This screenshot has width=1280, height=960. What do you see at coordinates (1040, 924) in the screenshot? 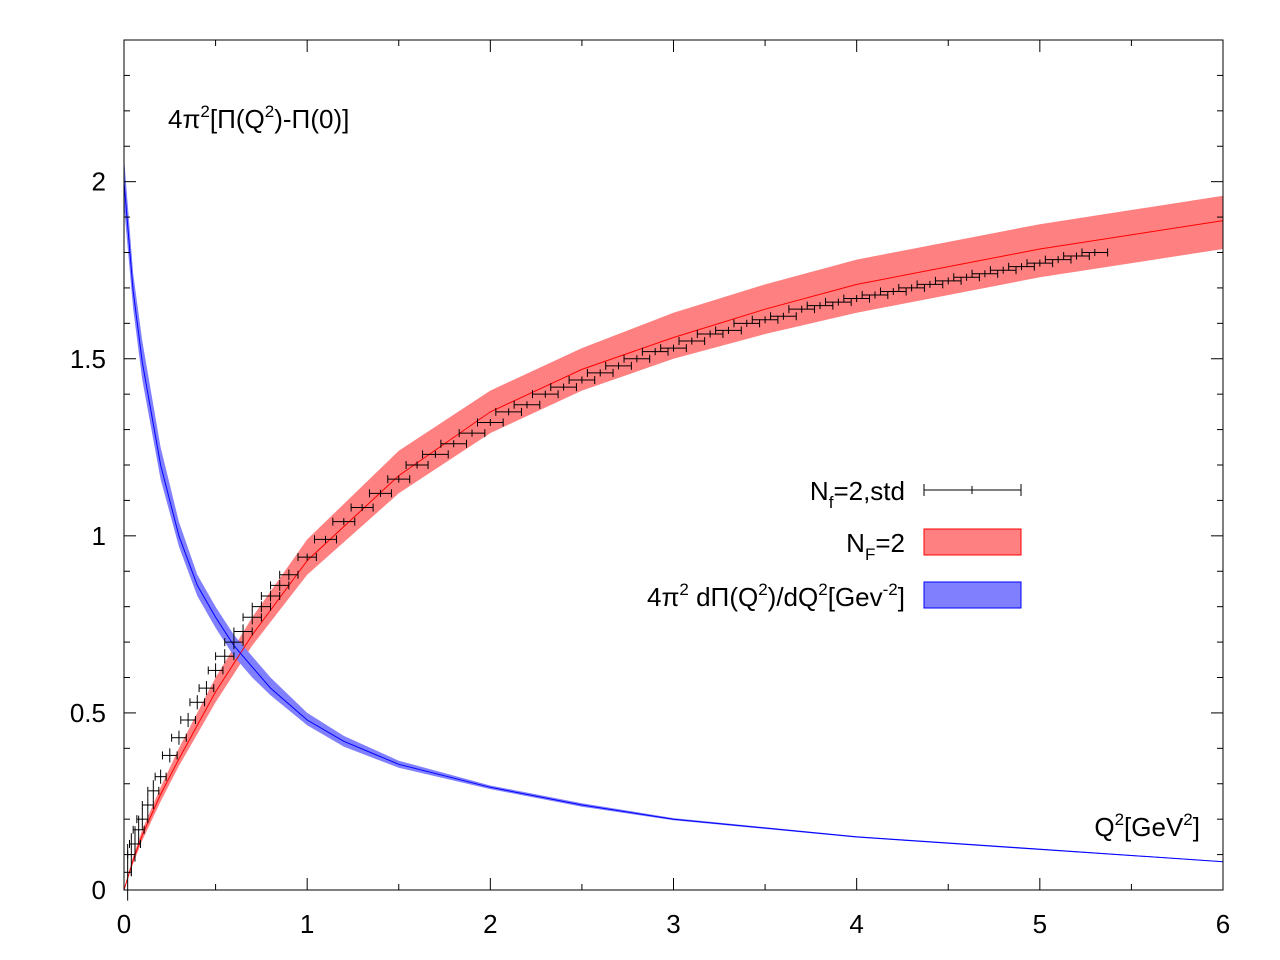
I see `x-tick-label: 5` at bounding box center [1040, 924].